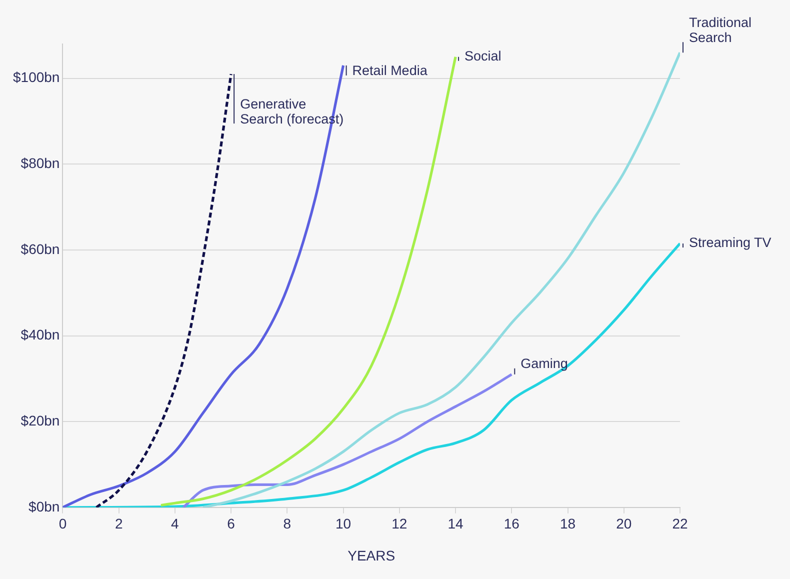 This screenshot has width=790, height=579. What do you see at coordinates (456, 524) in the screenshot?
I see `x-tick-label: 14` at bounding box center [456, 524].